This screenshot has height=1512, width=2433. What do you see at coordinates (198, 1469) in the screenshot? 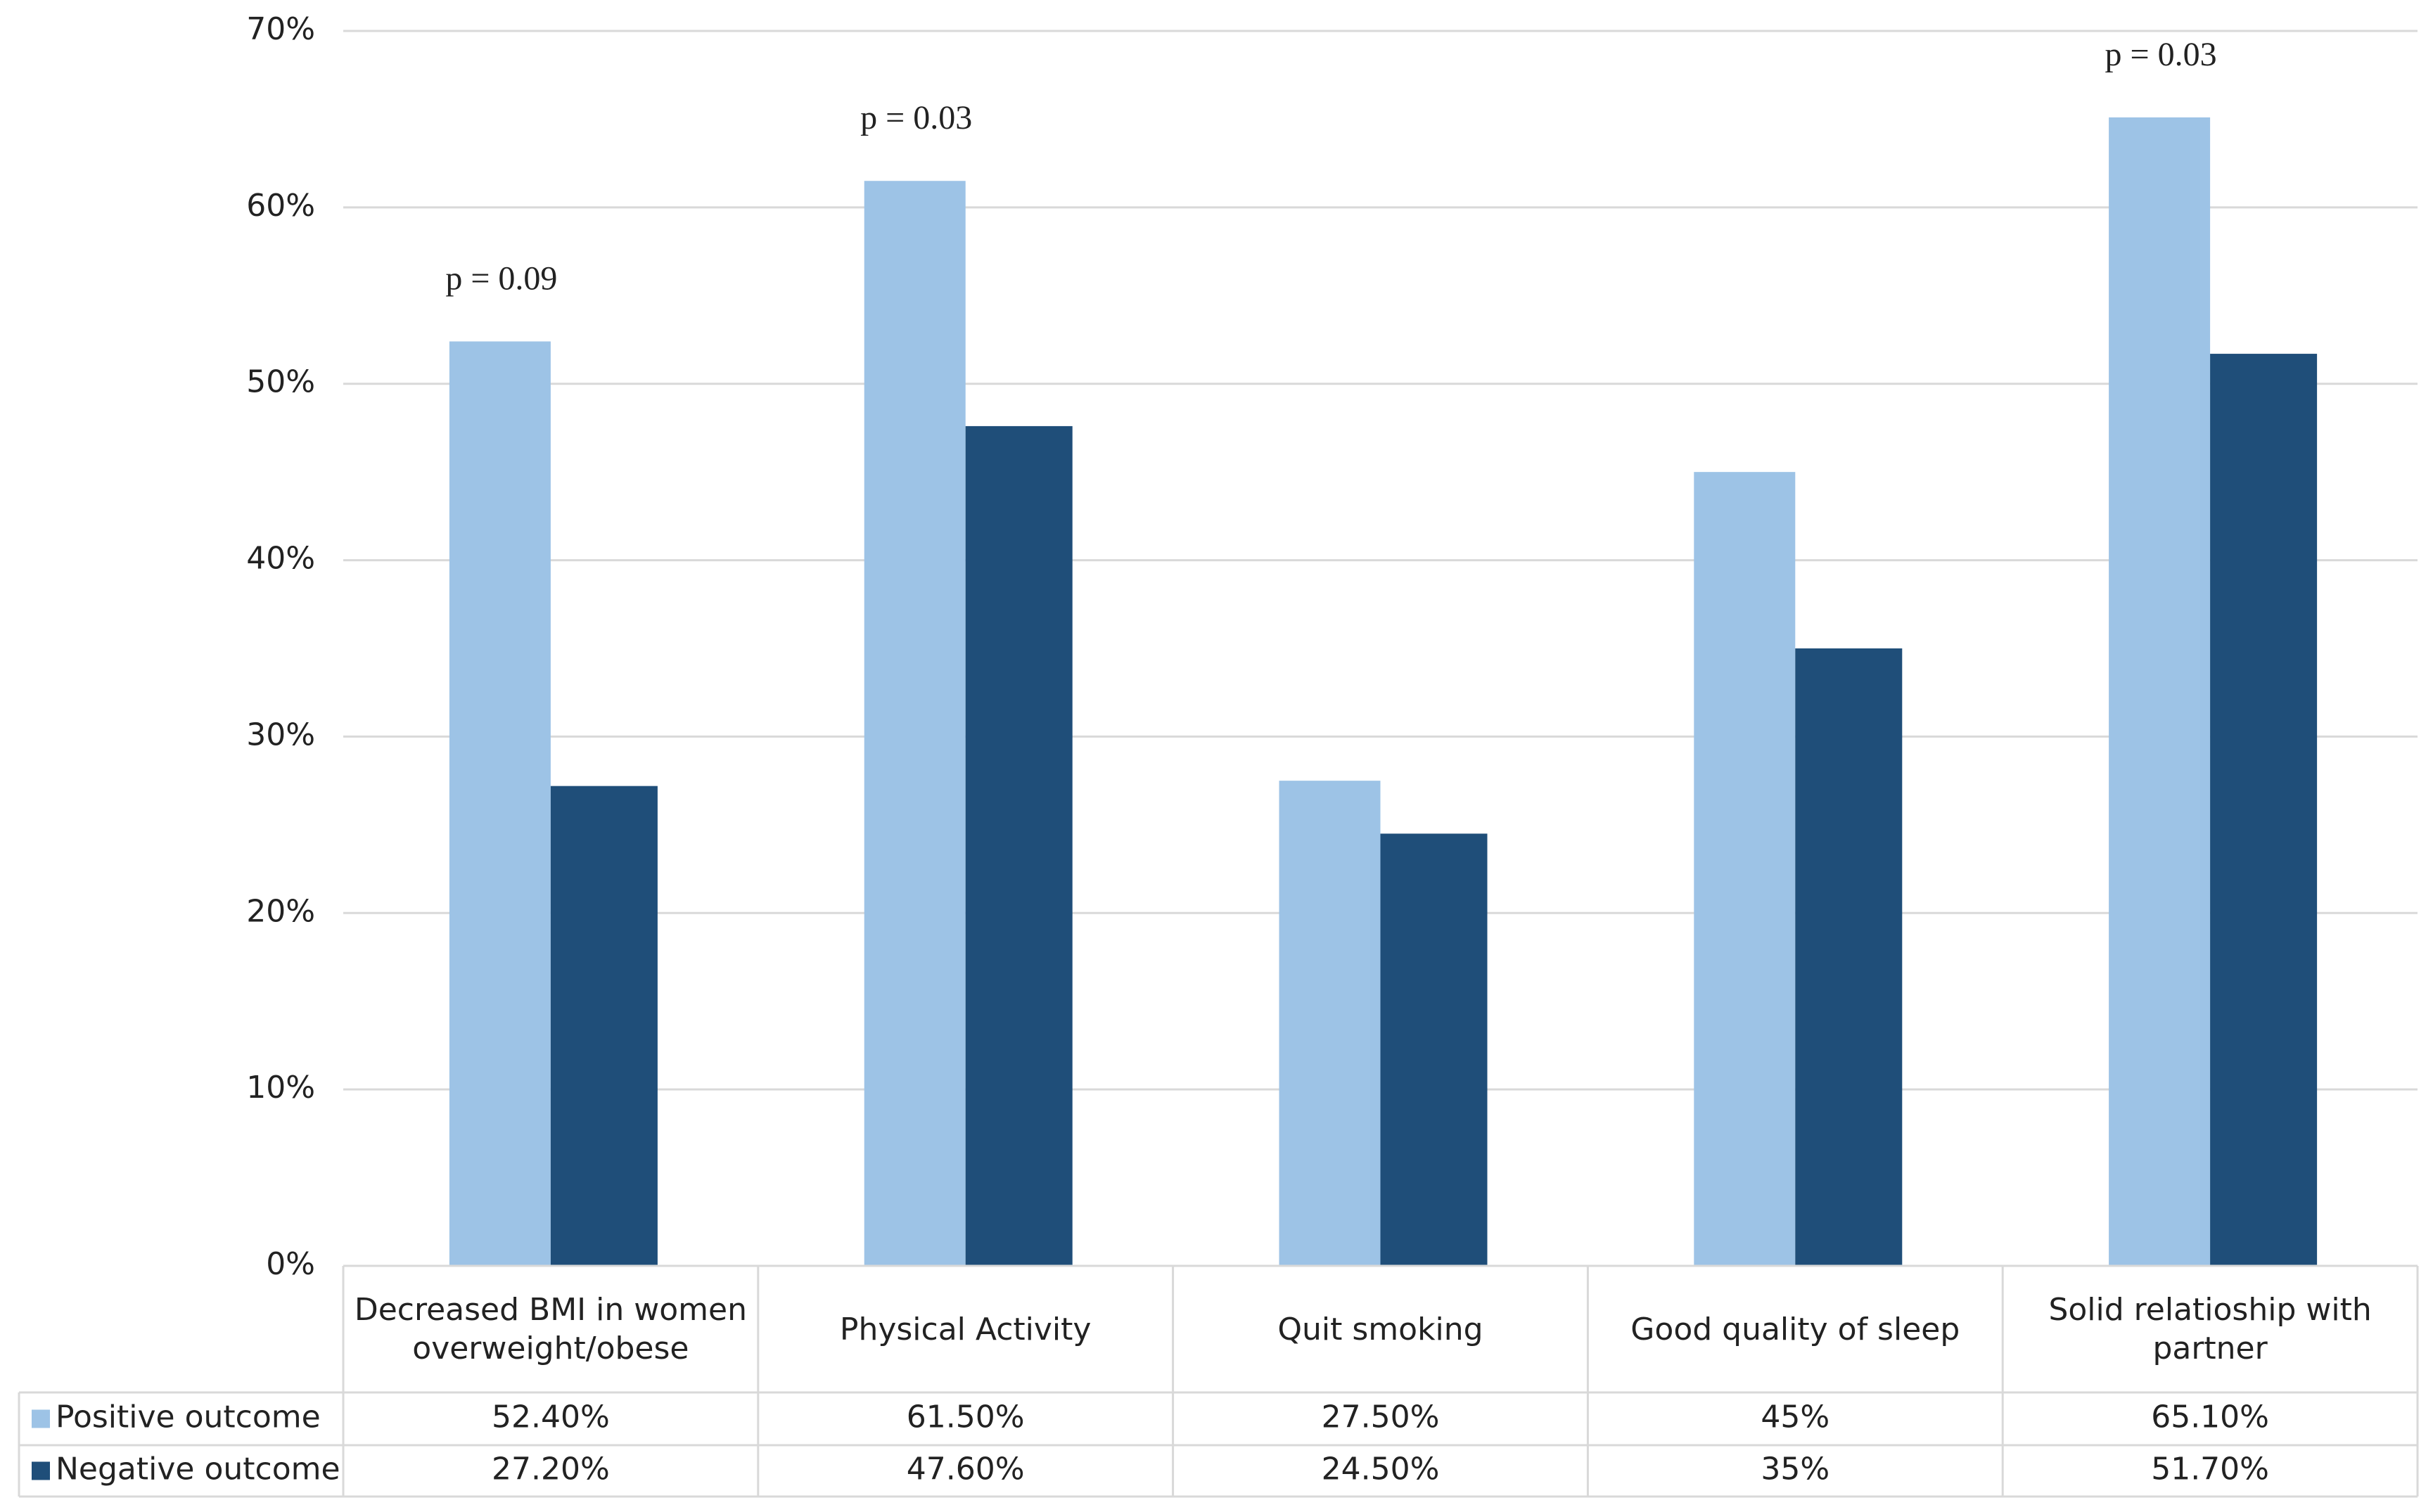
I see `legend-label: Negative outcome` at bounding box center [198, 1469].